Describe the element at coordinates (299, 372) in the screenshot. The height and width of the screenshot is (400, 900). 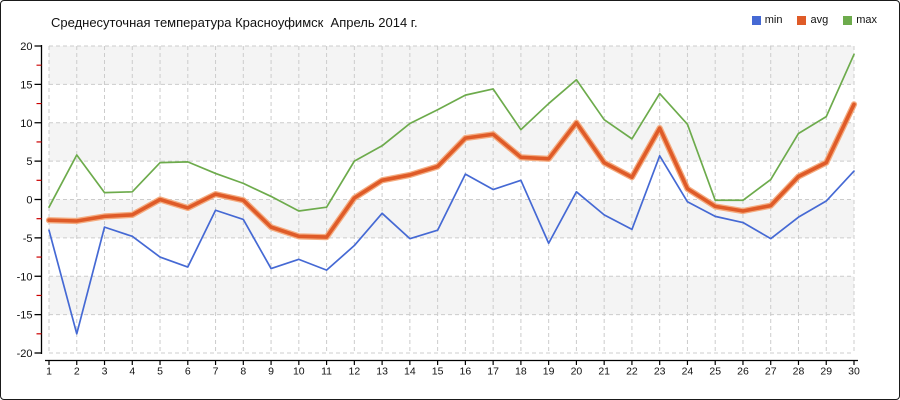
I see `x-tick-label: 10` at that location.